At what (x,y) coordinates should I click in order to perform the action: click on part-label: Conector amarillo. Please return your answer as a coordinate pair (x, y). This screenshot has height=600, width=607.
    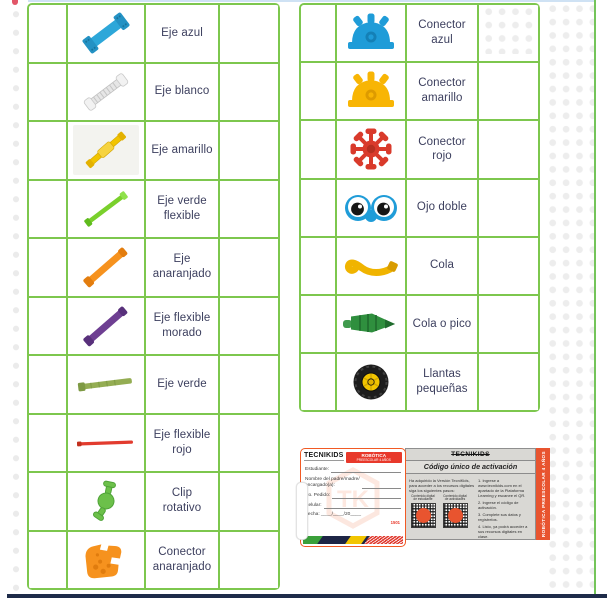
    Looking at the image, I should click on (442, 91).